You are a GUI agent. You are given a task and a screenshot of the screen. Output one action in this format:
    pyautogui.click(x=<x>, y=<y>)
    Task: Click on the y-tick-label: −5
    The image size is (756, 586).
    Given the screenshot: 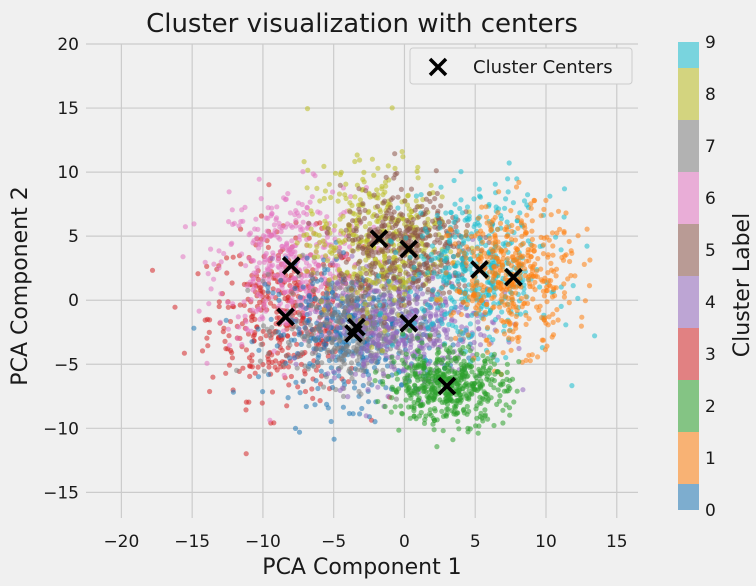 What is the action you would take?
    pyautogui.click(x=66, y=365)
    